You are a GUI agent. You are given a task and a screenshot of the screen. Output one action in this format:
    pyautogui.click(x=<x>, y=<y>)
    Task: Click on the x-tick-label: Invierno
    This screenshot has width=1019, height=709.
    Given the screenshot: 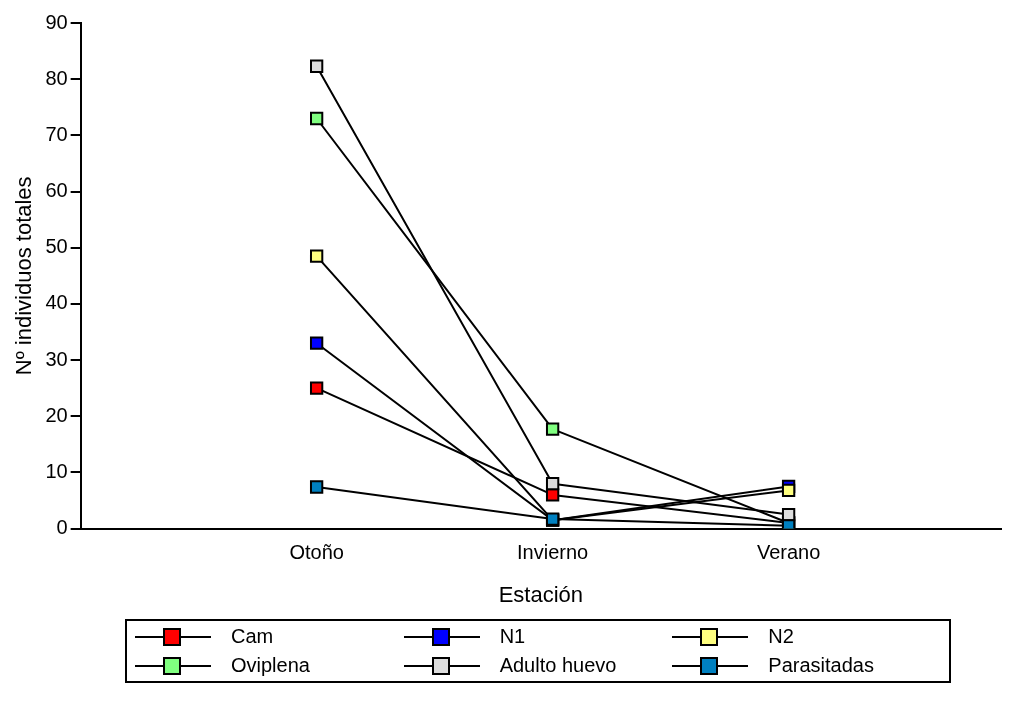 What is the action you would take?
    pyautogui.click(x=553, y=552)
    